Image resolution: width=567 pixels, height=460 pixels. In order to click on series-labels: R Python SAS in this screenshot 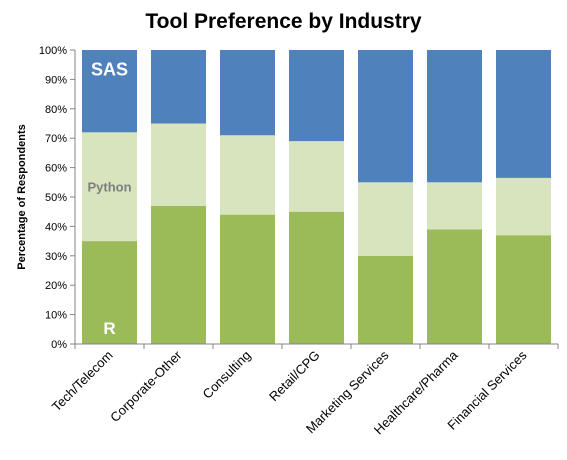, I will do `click(109, 199)`.